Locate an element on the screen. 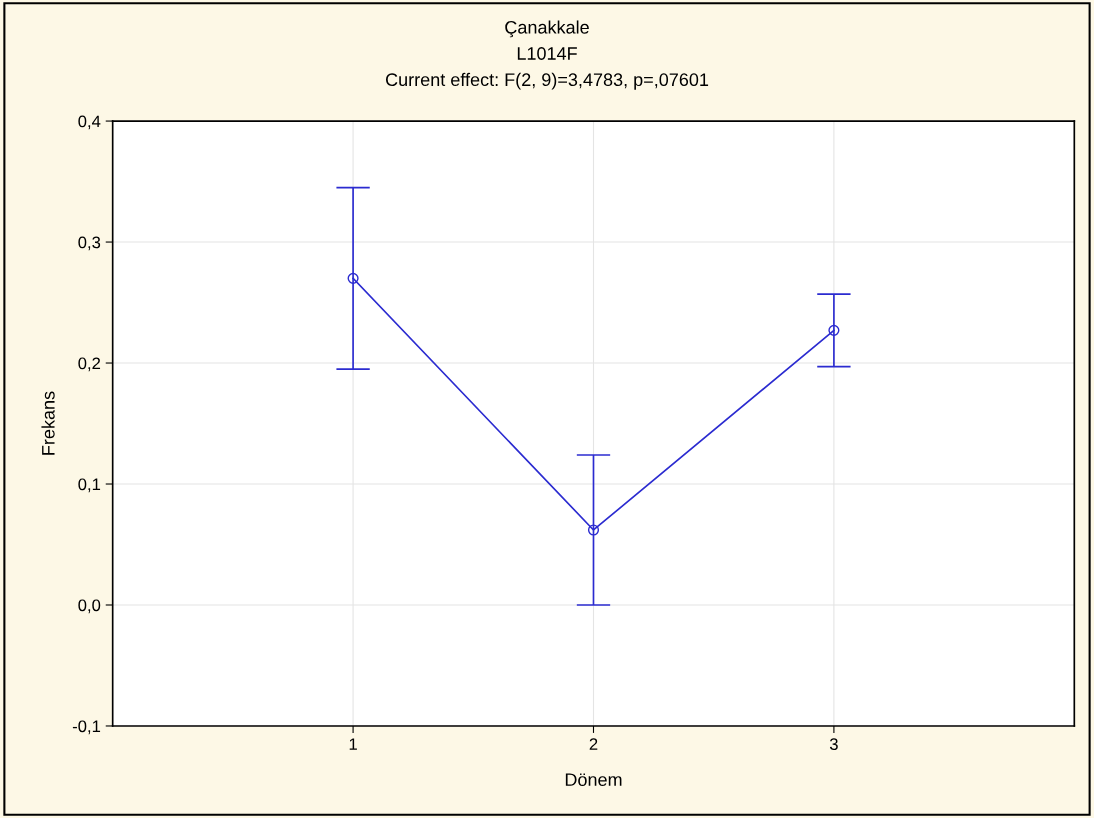 Image resolution: width=1094 pixels, height=818 pixels. y-tick-label: 0,3 is located at coordinates (89, 243).